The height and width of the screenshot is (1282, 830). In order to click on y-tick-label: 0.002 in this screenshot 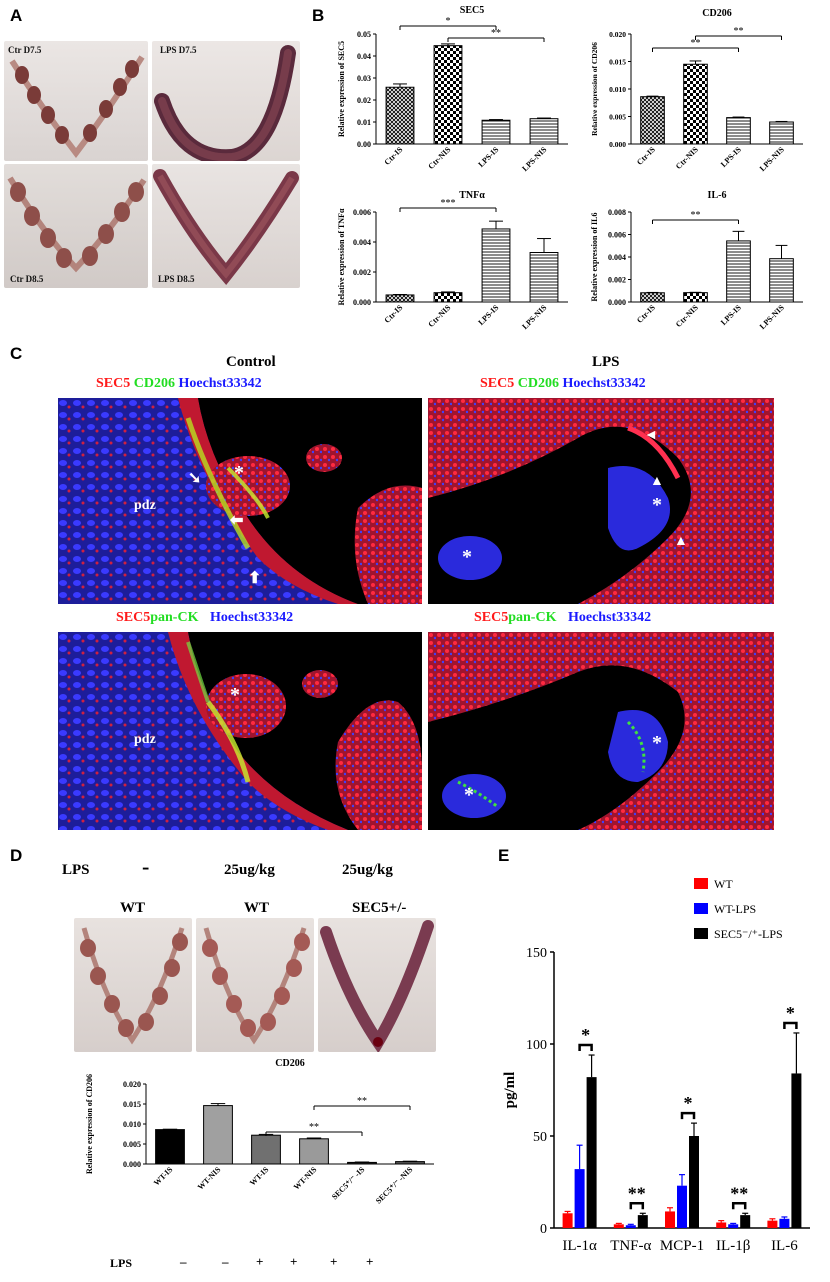, I will do `click(362, 272)`.